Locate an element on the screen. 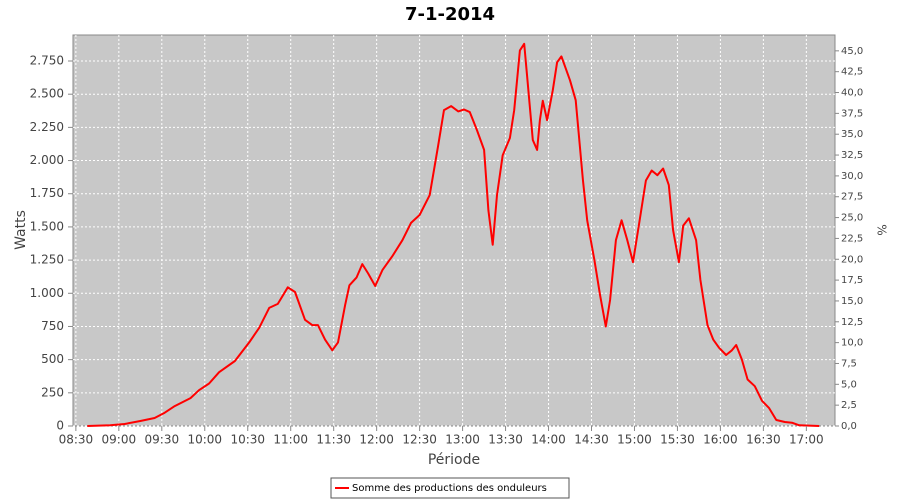 The width and height of the screenshot is (900, 500). y-tick-label: 2.000 is located at coordinates (47, 160).